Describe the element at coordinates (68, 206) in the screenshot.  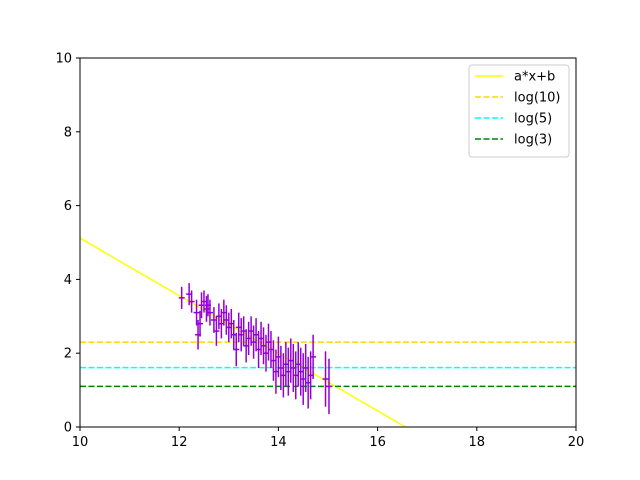
I see `y-tick-label: 6` at that location.